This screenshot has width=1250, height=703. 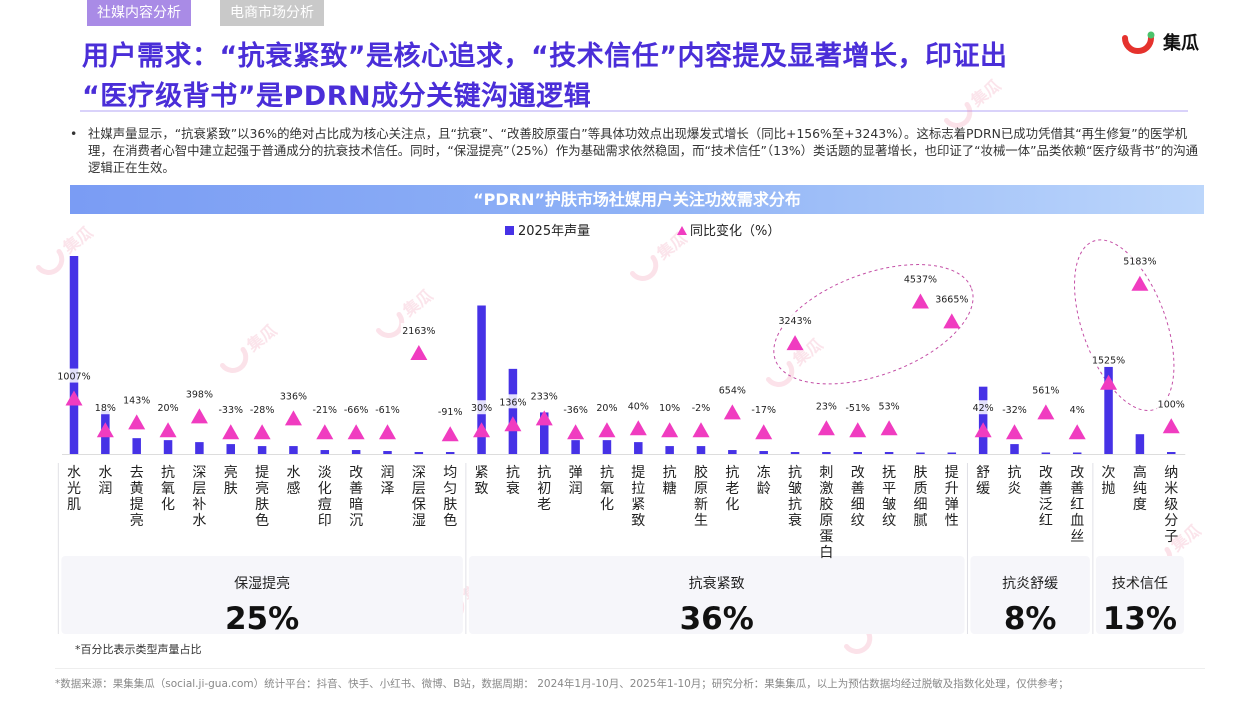 What do you see at coordinates (231, 480) in the screenshot?
I see `category-label: 亮肤` at bounding box center [231, 480].